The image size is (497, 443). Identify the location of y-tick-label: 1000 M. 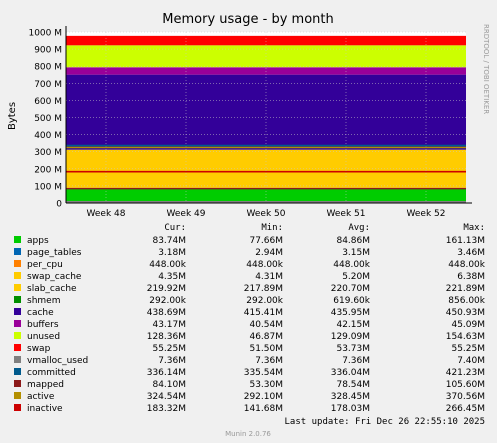
(45, 34).